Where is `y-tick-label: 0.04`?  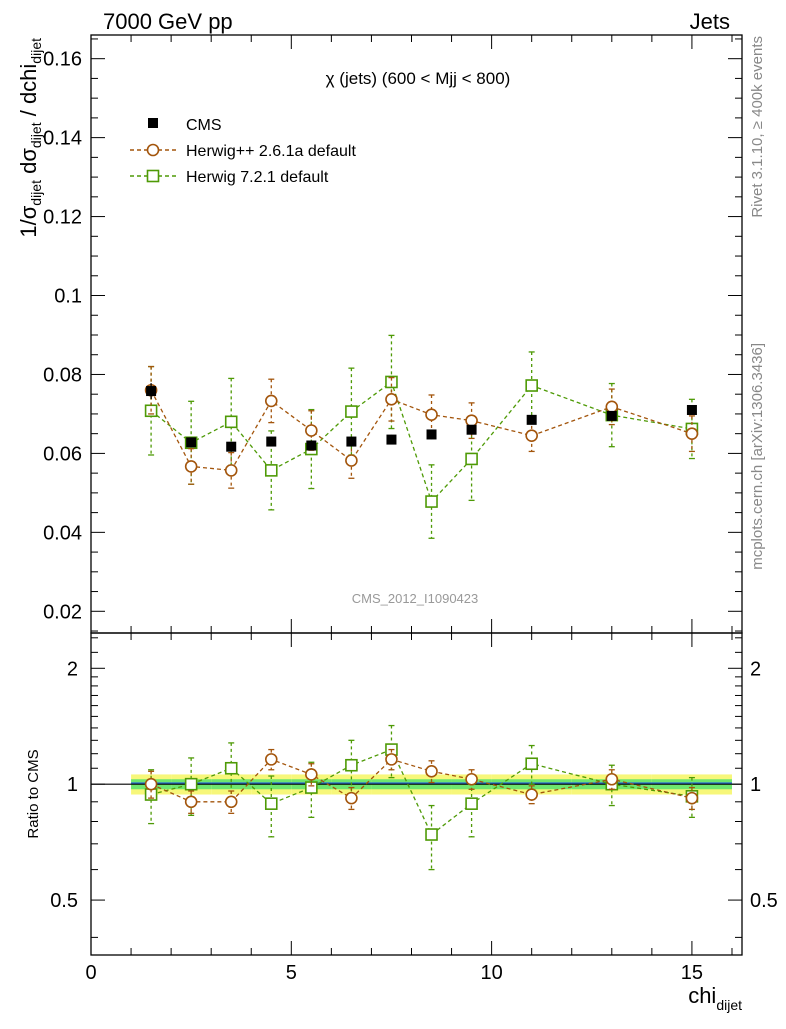 y-tick-label: 0.04 is located at coordinates (62, 533).